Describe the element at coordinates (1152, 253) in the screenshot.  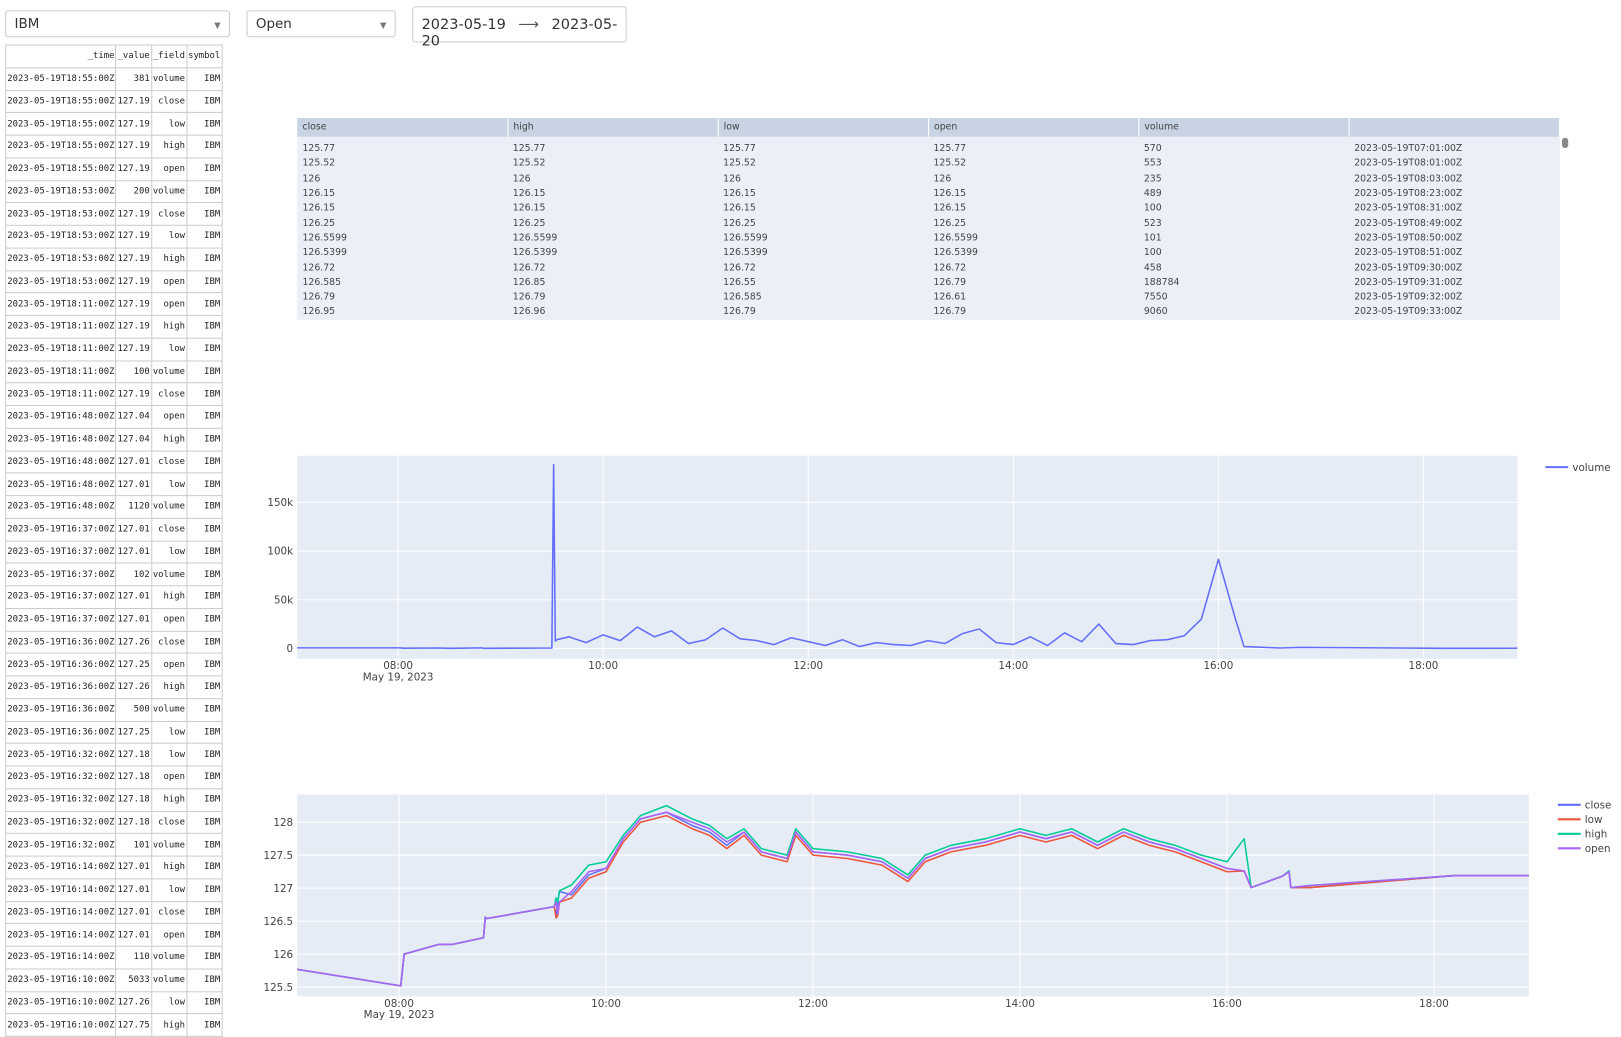
I see `cell: 100` at that location.